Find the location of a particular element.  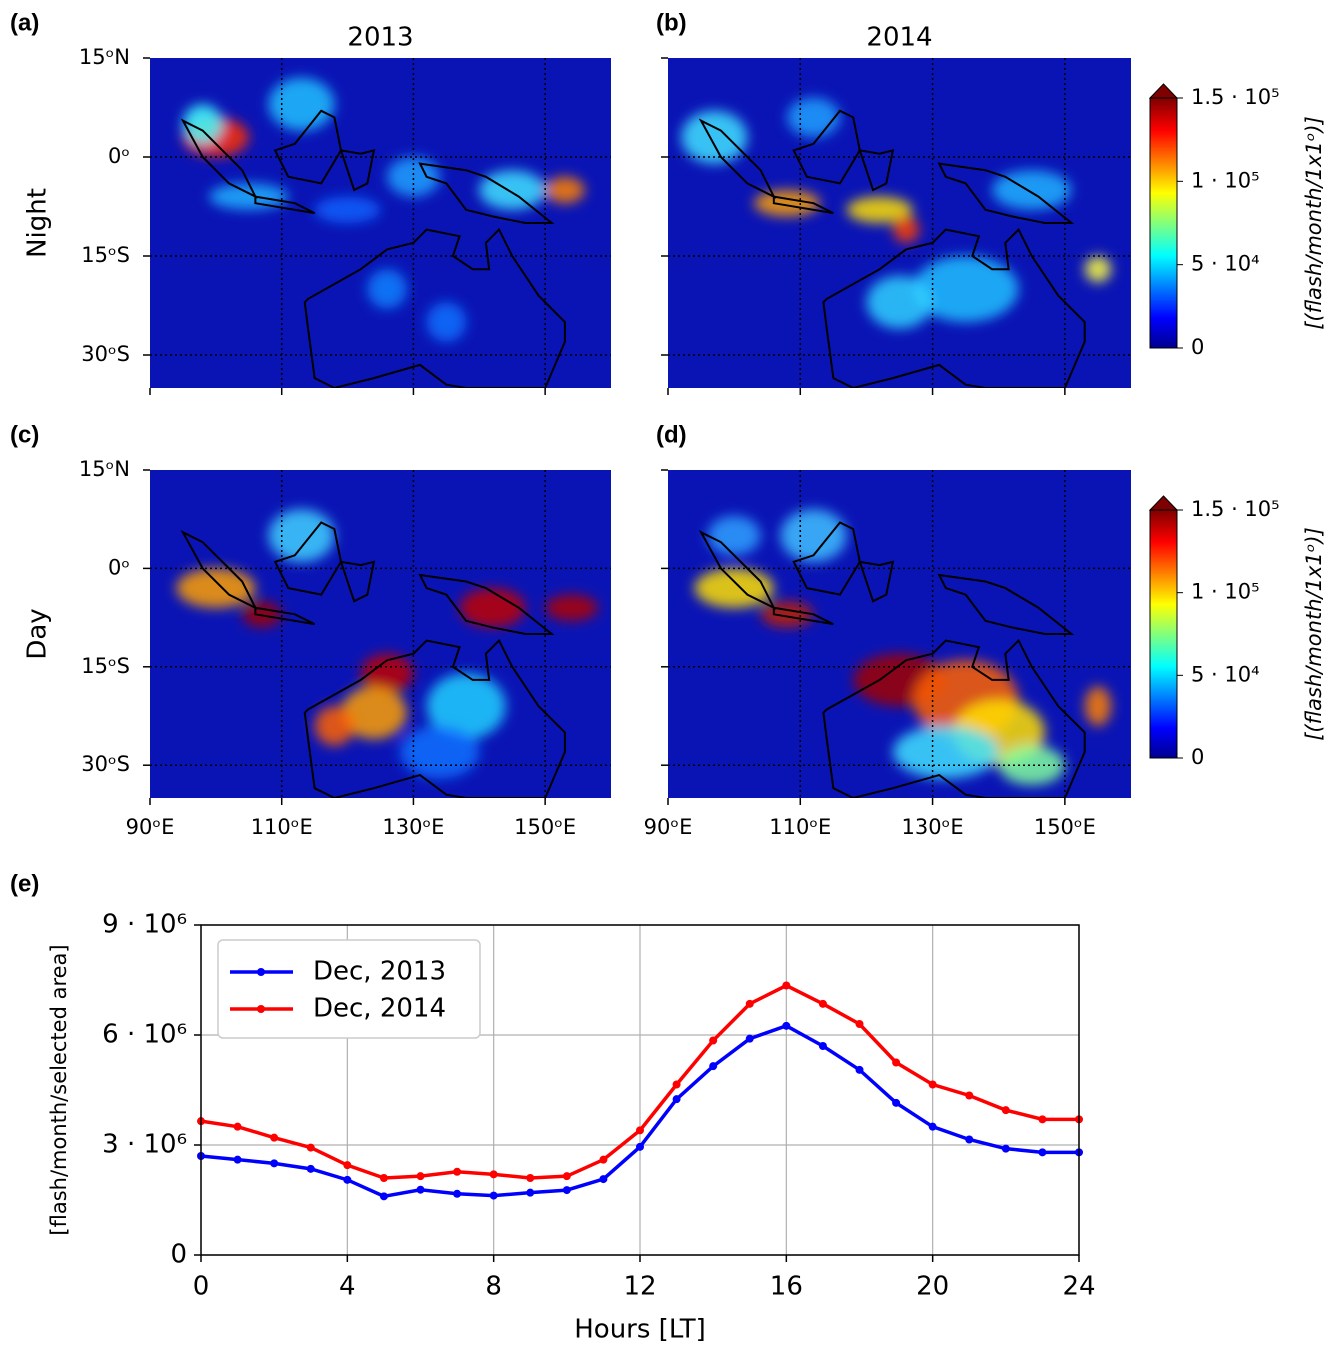

panel-label: (d) is located at coordinates (671, 434).